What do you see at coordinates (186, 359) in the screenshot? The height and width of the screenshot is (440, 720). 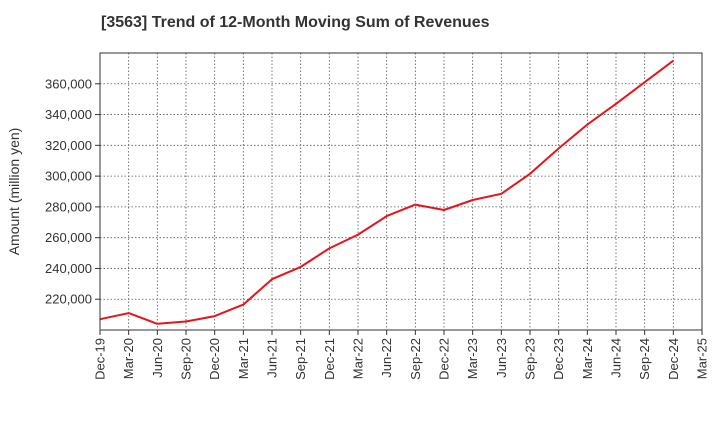 I see `x-tick-label: Sep-20` at bounding box center [186, 359].